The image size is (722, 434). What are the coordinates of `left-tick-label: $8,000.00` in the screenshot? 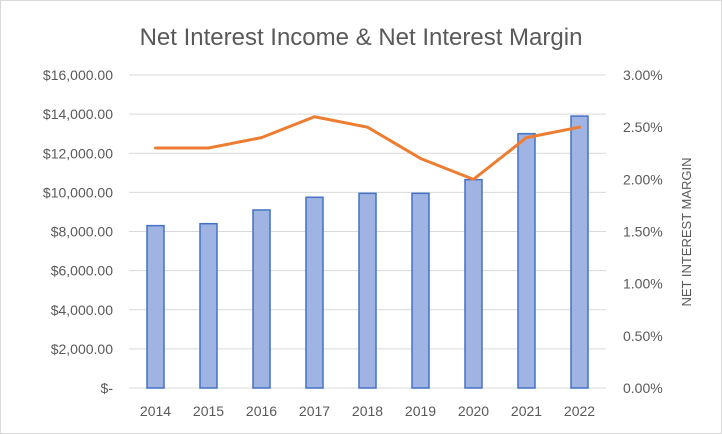 It's located at (82, 232).